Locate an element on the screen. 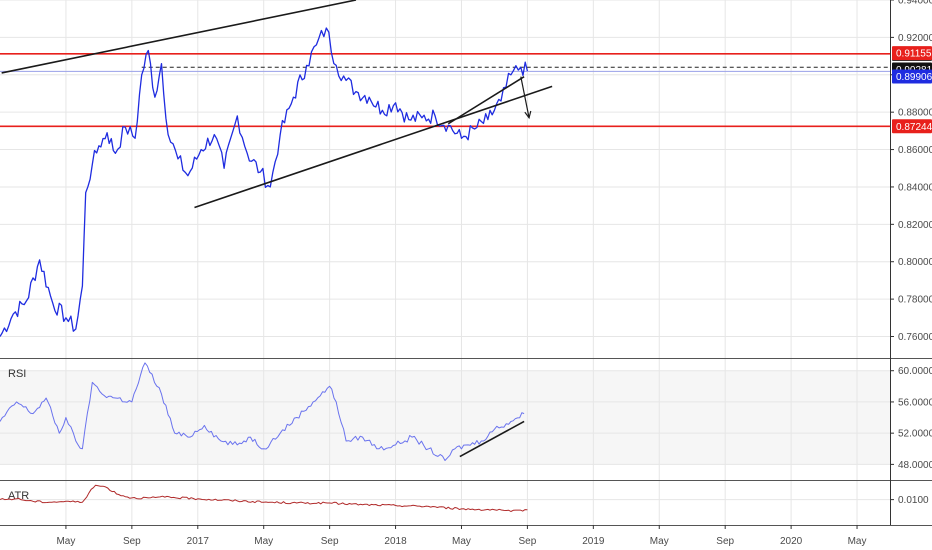 The image size is (932, 550). pane-title-rsi: RSI is located at coordinates (17, 374).